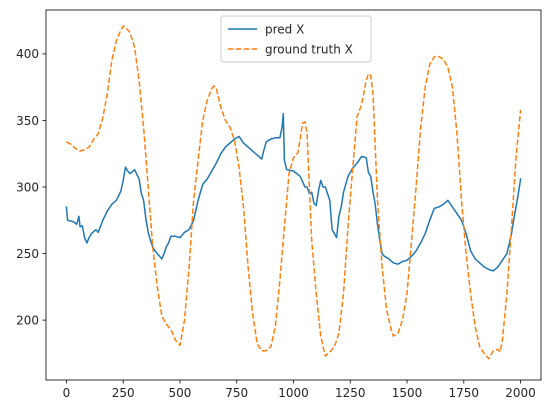 The width and height of the screenshot is (552, 413). I want to click on legend-label-1: ground truth X, so click(309, 49).